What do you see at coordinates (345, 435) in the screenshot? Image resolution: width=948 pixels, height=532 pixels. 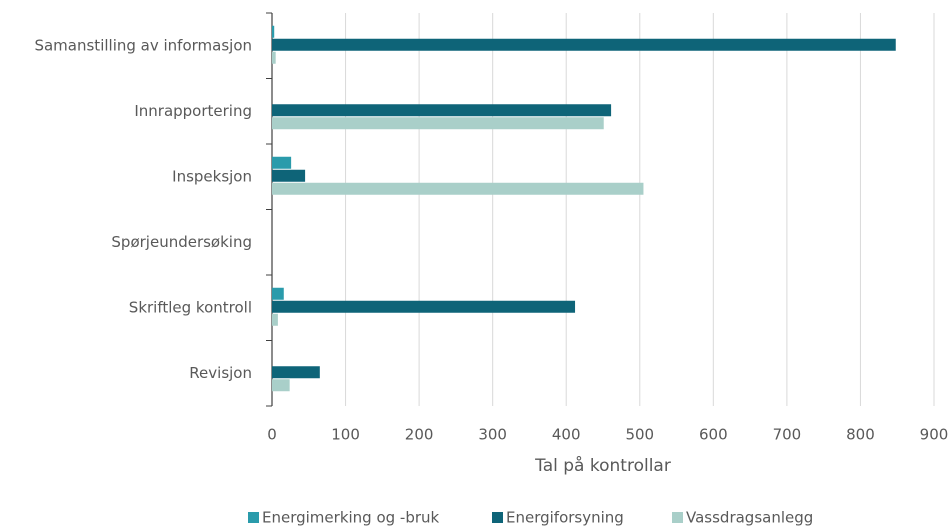 I see `x-tick-label: 100` at bounding box center [345, 435].